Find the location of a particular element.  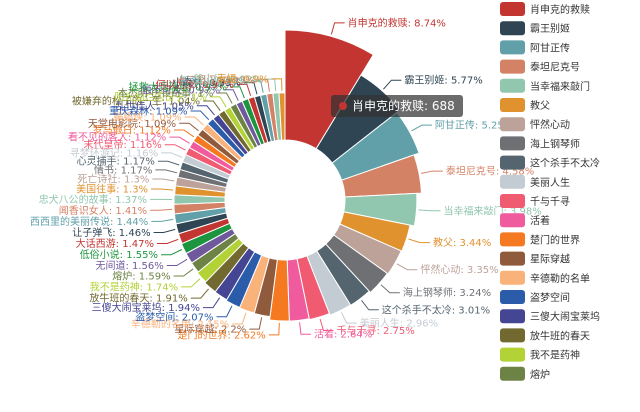

legend-item: 三傻大闹宝莱坞 is located at coordinates (550, 316).